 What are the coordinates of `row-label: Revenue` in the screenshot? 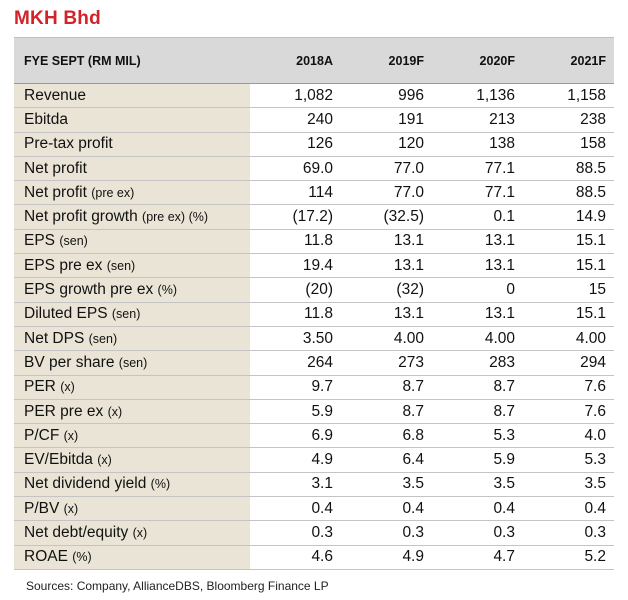 It's located at (55, 95).